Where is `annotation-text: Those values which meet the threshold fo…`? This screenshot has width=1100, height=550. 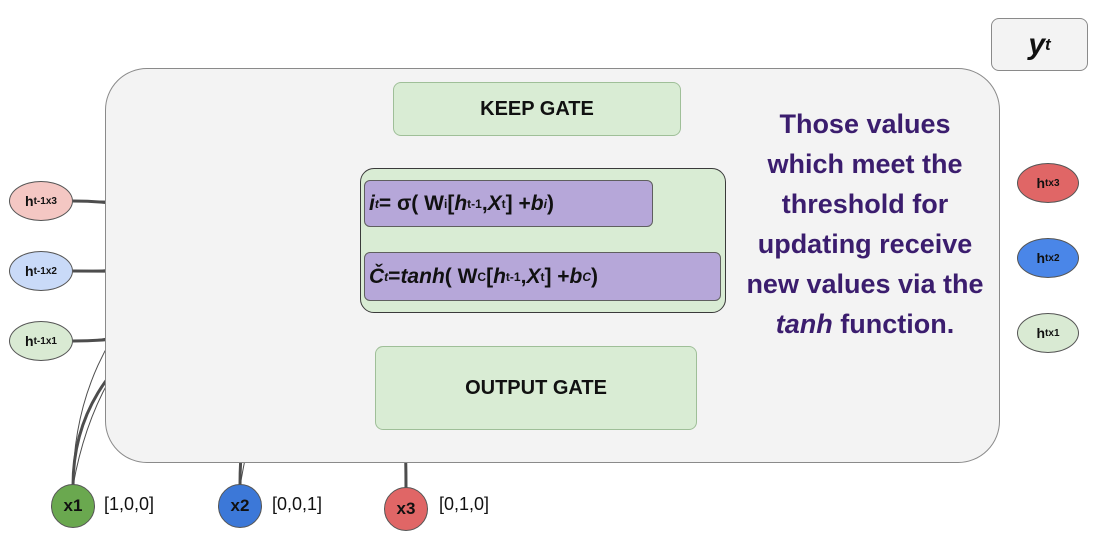 annotation-text: Those values which meet the threshold fo… is located at coordinates (865, 224).